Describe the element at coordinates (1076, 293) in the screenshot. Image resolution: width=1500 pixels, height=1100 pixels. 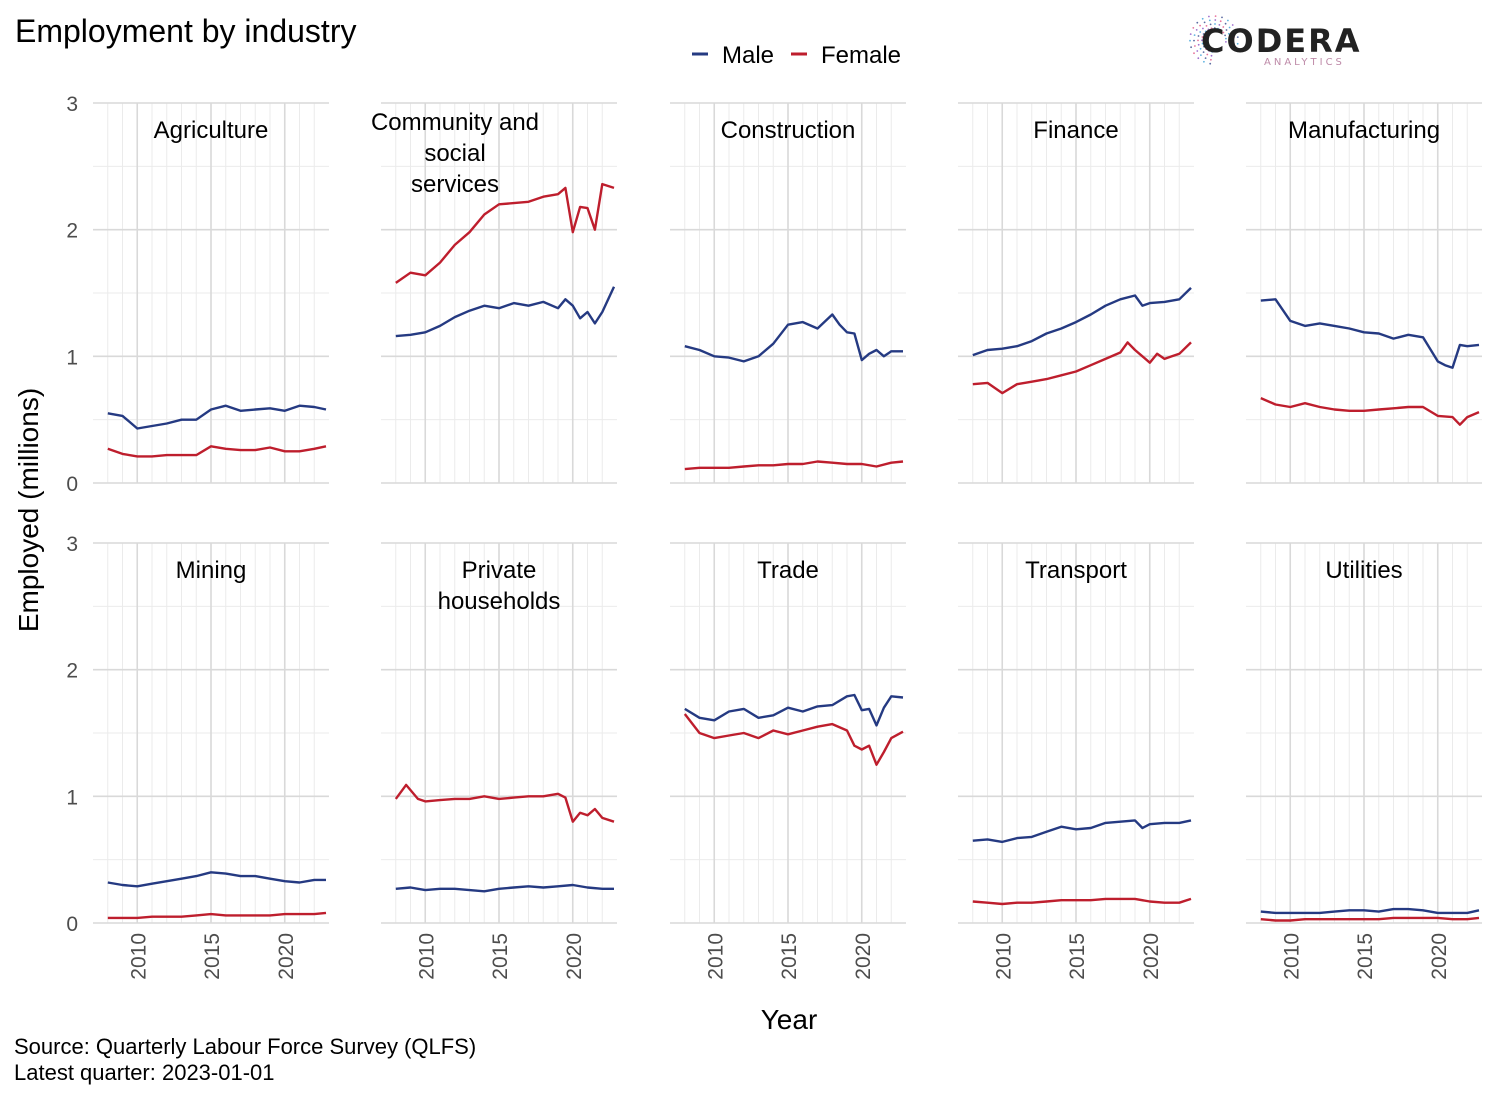
I see `panel-finance: Finance` at that location.